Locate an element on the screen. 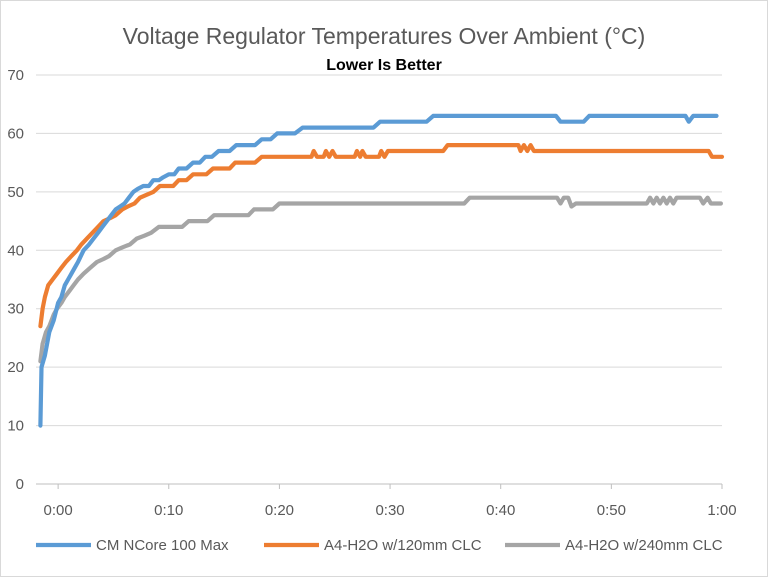 The width and height of the screenshot is (768, 577). y-tick-label: 60 is located at coordinates (15, 133).